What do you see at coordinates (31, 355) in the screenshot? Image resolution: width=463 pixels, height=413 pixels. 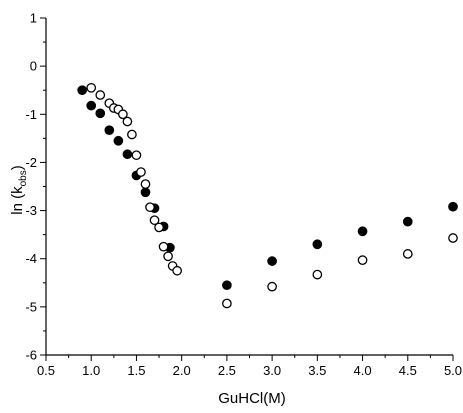 I see `y-tick-label: -6` at bounding box center [31, 355].